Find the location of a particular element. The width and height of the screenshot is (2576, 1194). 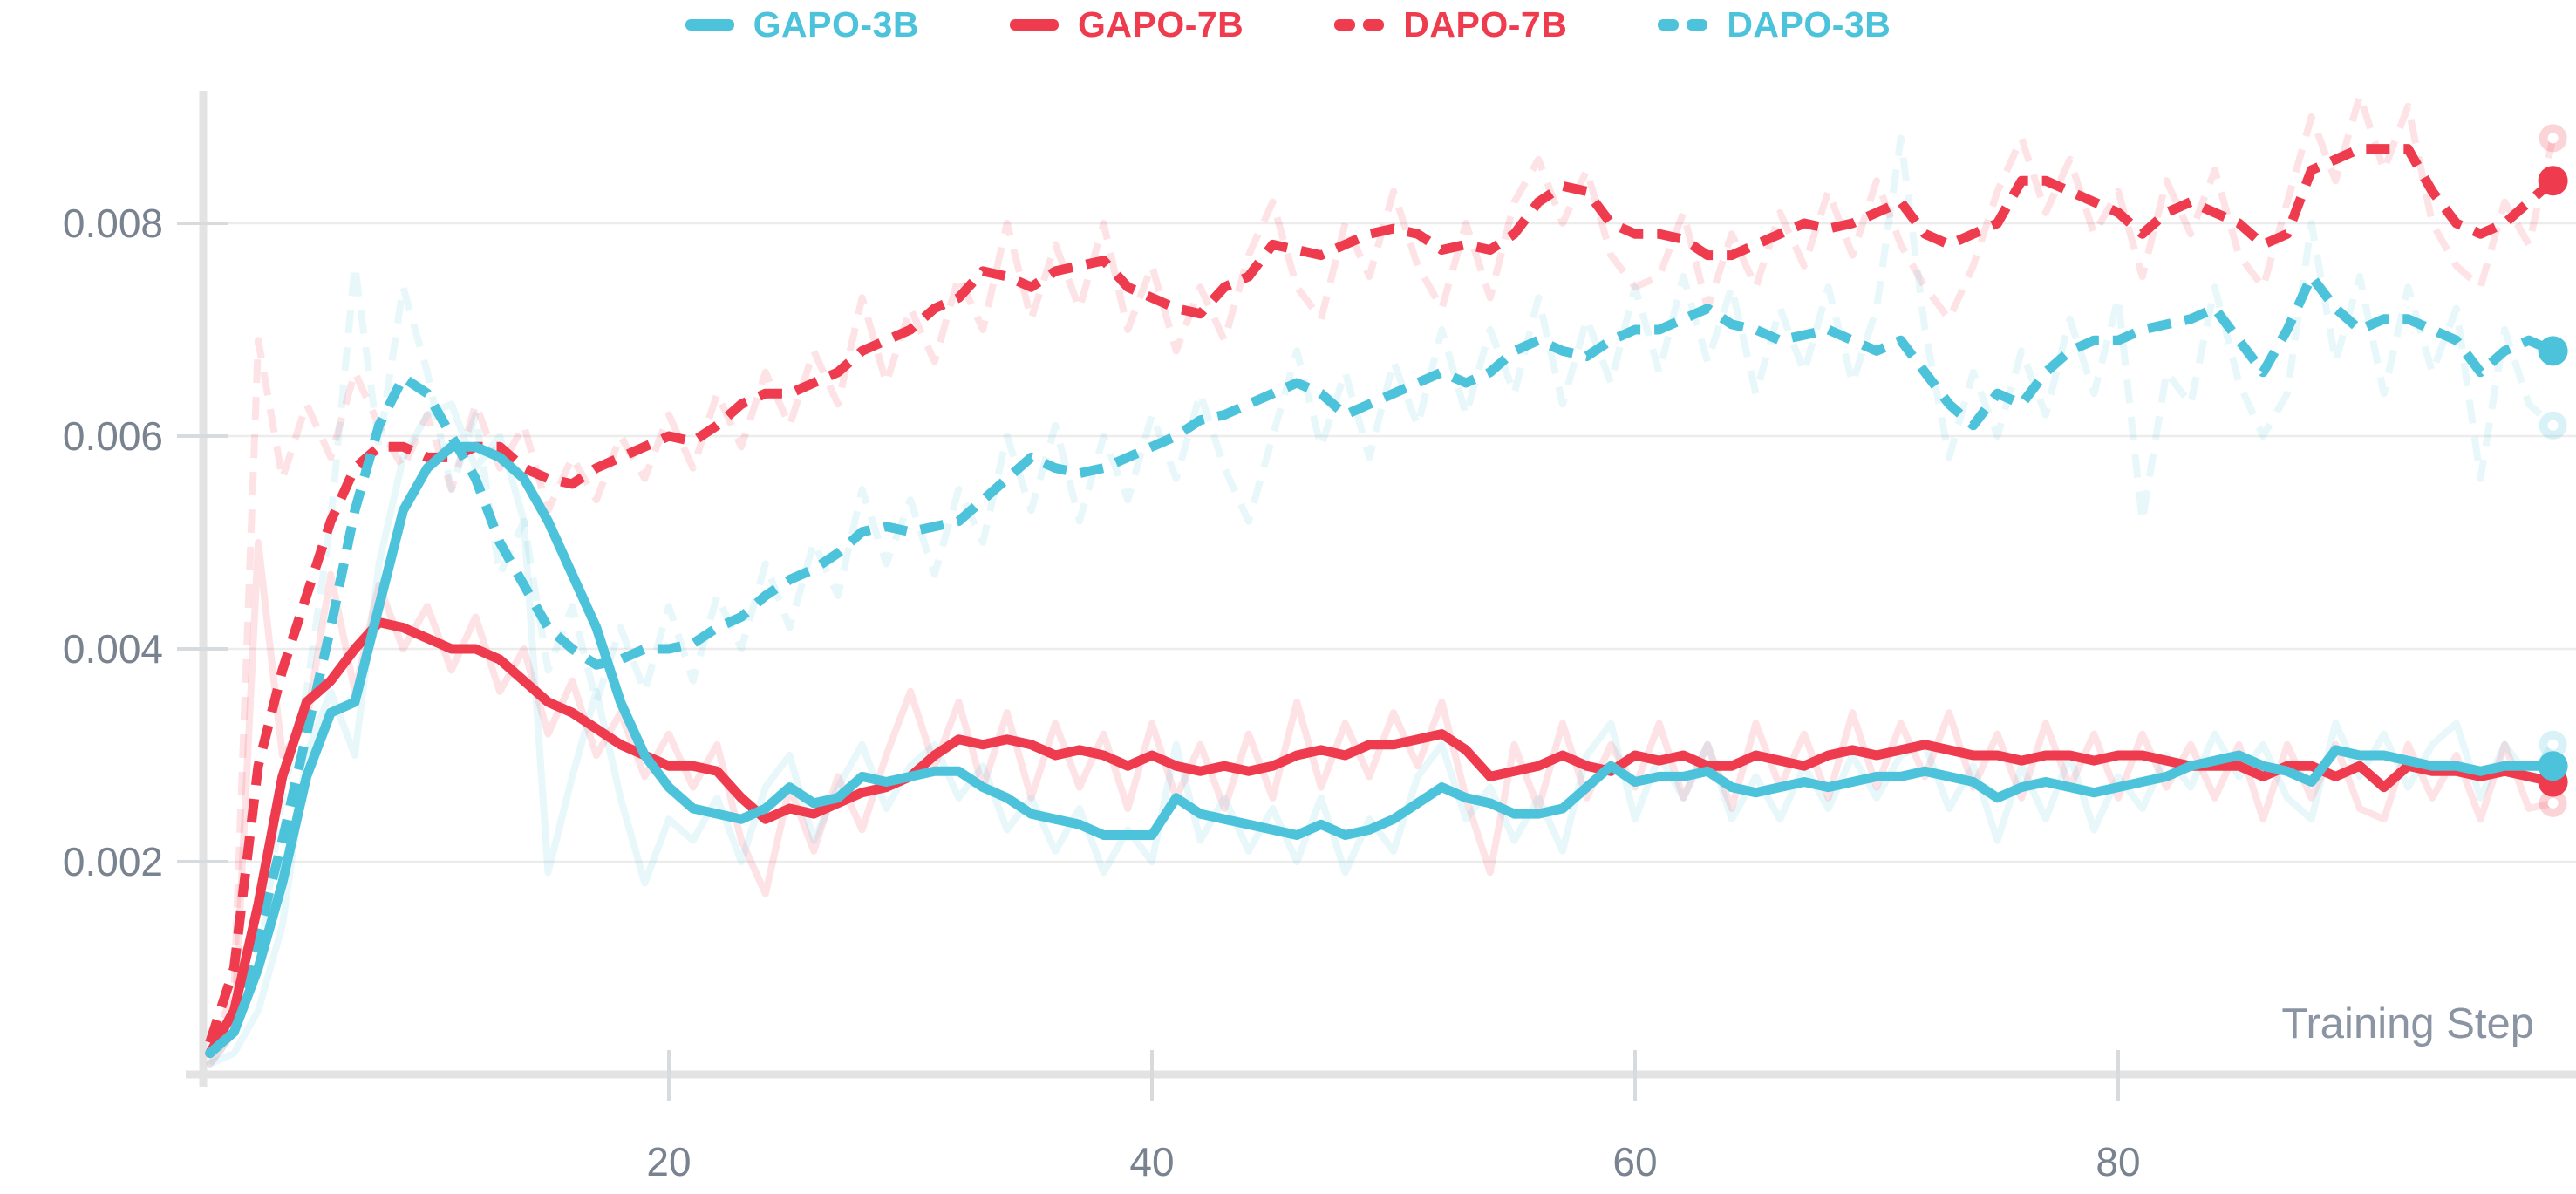

legend-label: DAPO-3B is located at coordinates (1809, 23).